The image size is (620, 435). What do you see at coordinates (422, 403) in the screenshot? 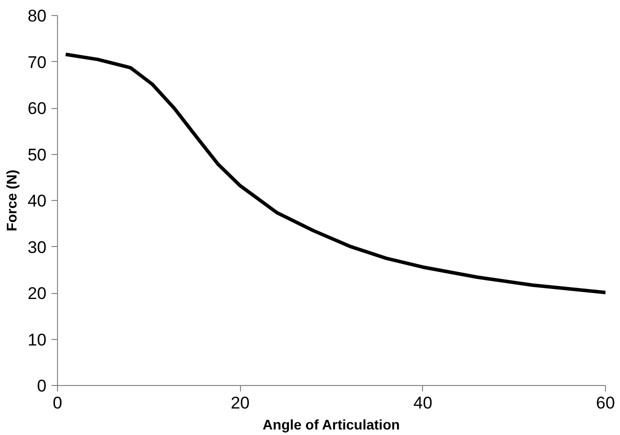
I see `x-tick-label: 40` at bounding box center [422, 403].